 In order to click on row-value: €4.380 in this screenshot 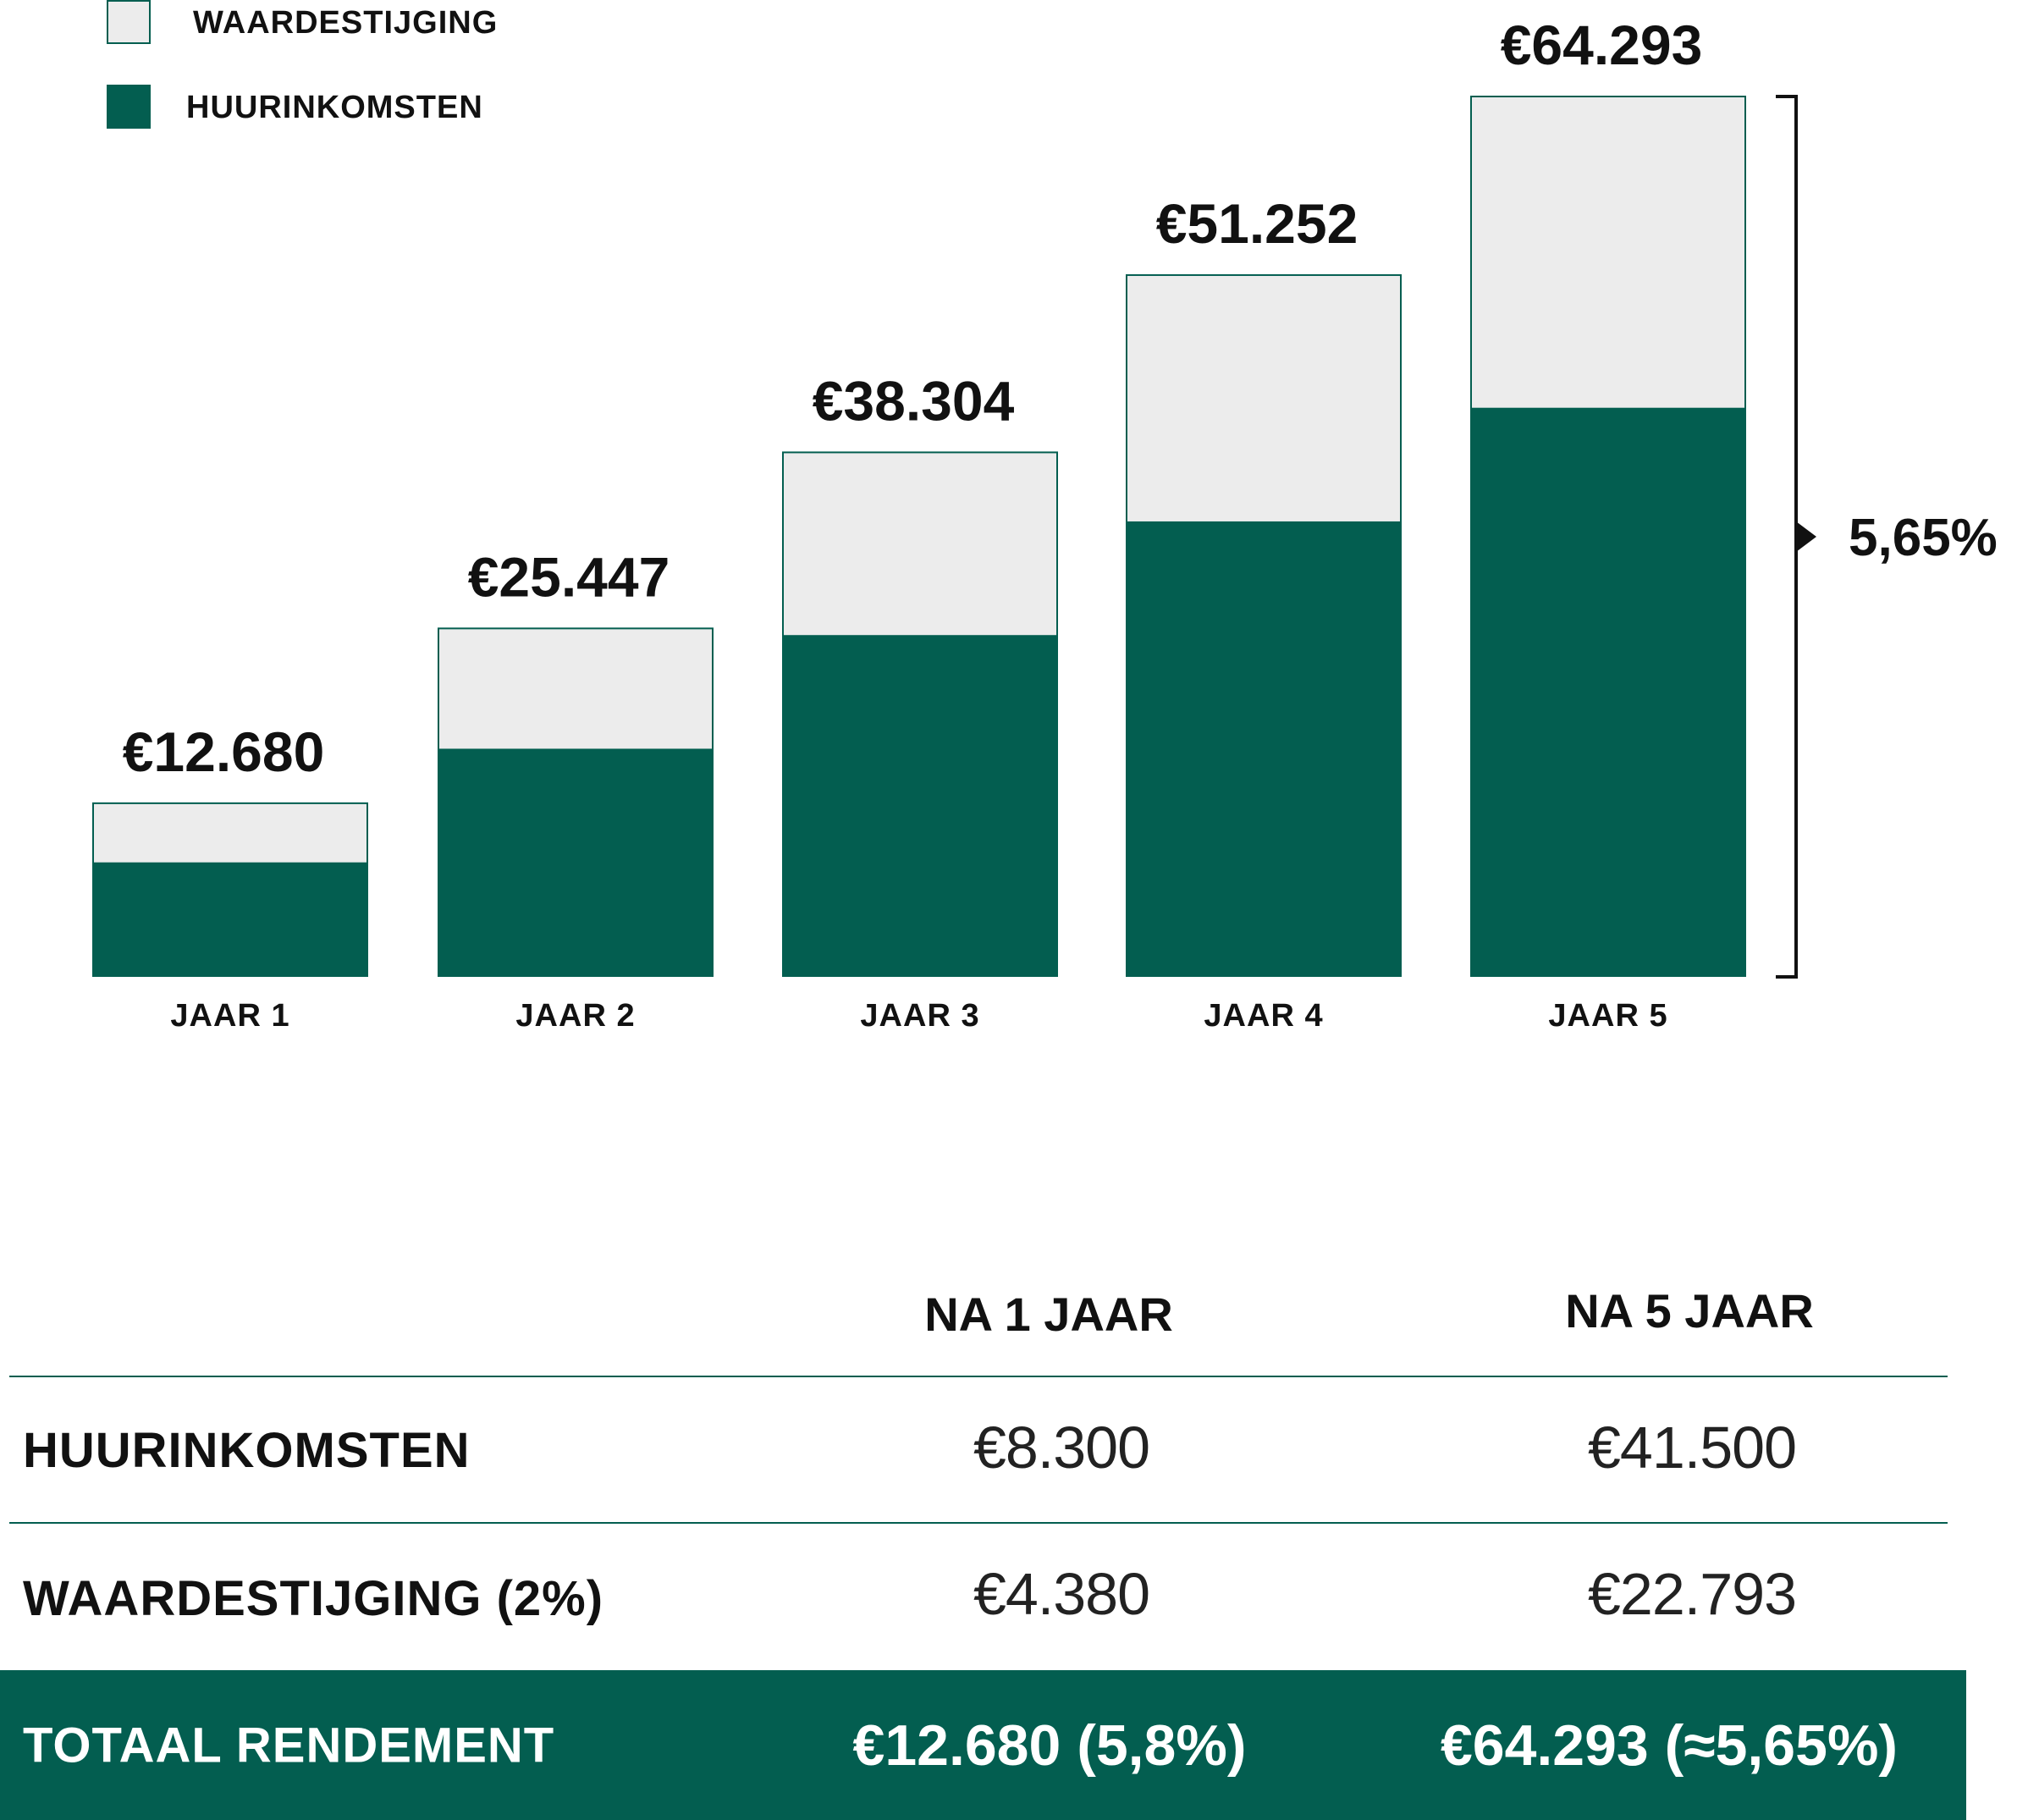, I will do `click(1061, 1594)`.